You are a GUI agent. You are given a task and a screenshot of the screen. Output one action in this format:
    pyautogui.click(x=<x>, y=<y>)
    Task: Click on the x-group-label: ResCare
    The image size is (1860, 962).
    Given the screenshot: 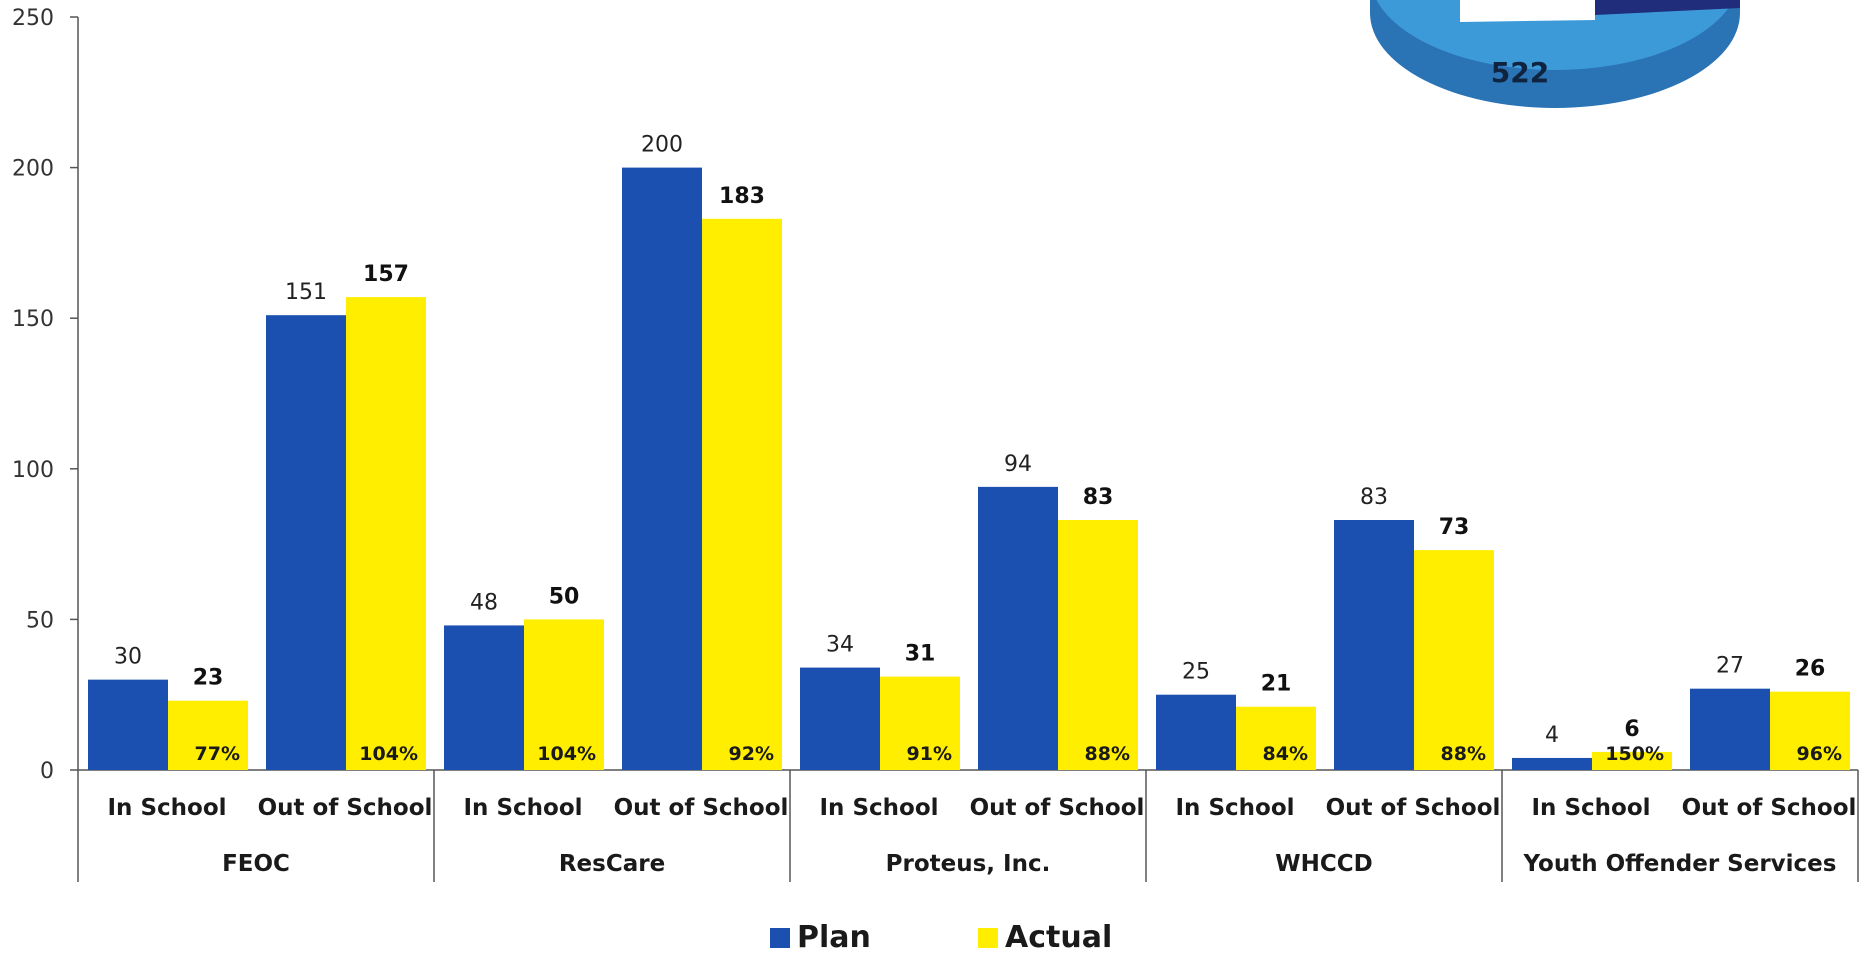 What is the action you would take?
    pyautogui.click(x=612, y=864)
    